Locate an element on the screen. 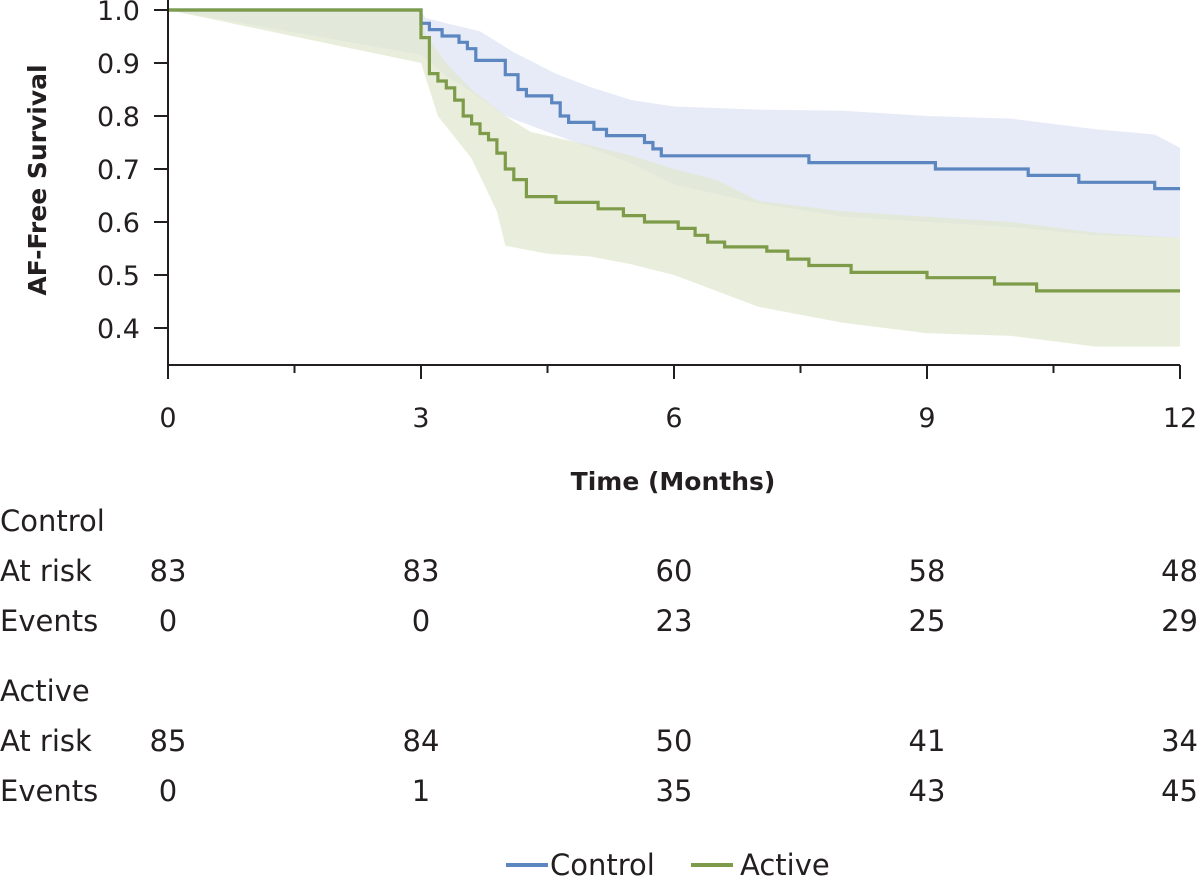  risk-value: 58 is located at coordinates (927, 571).